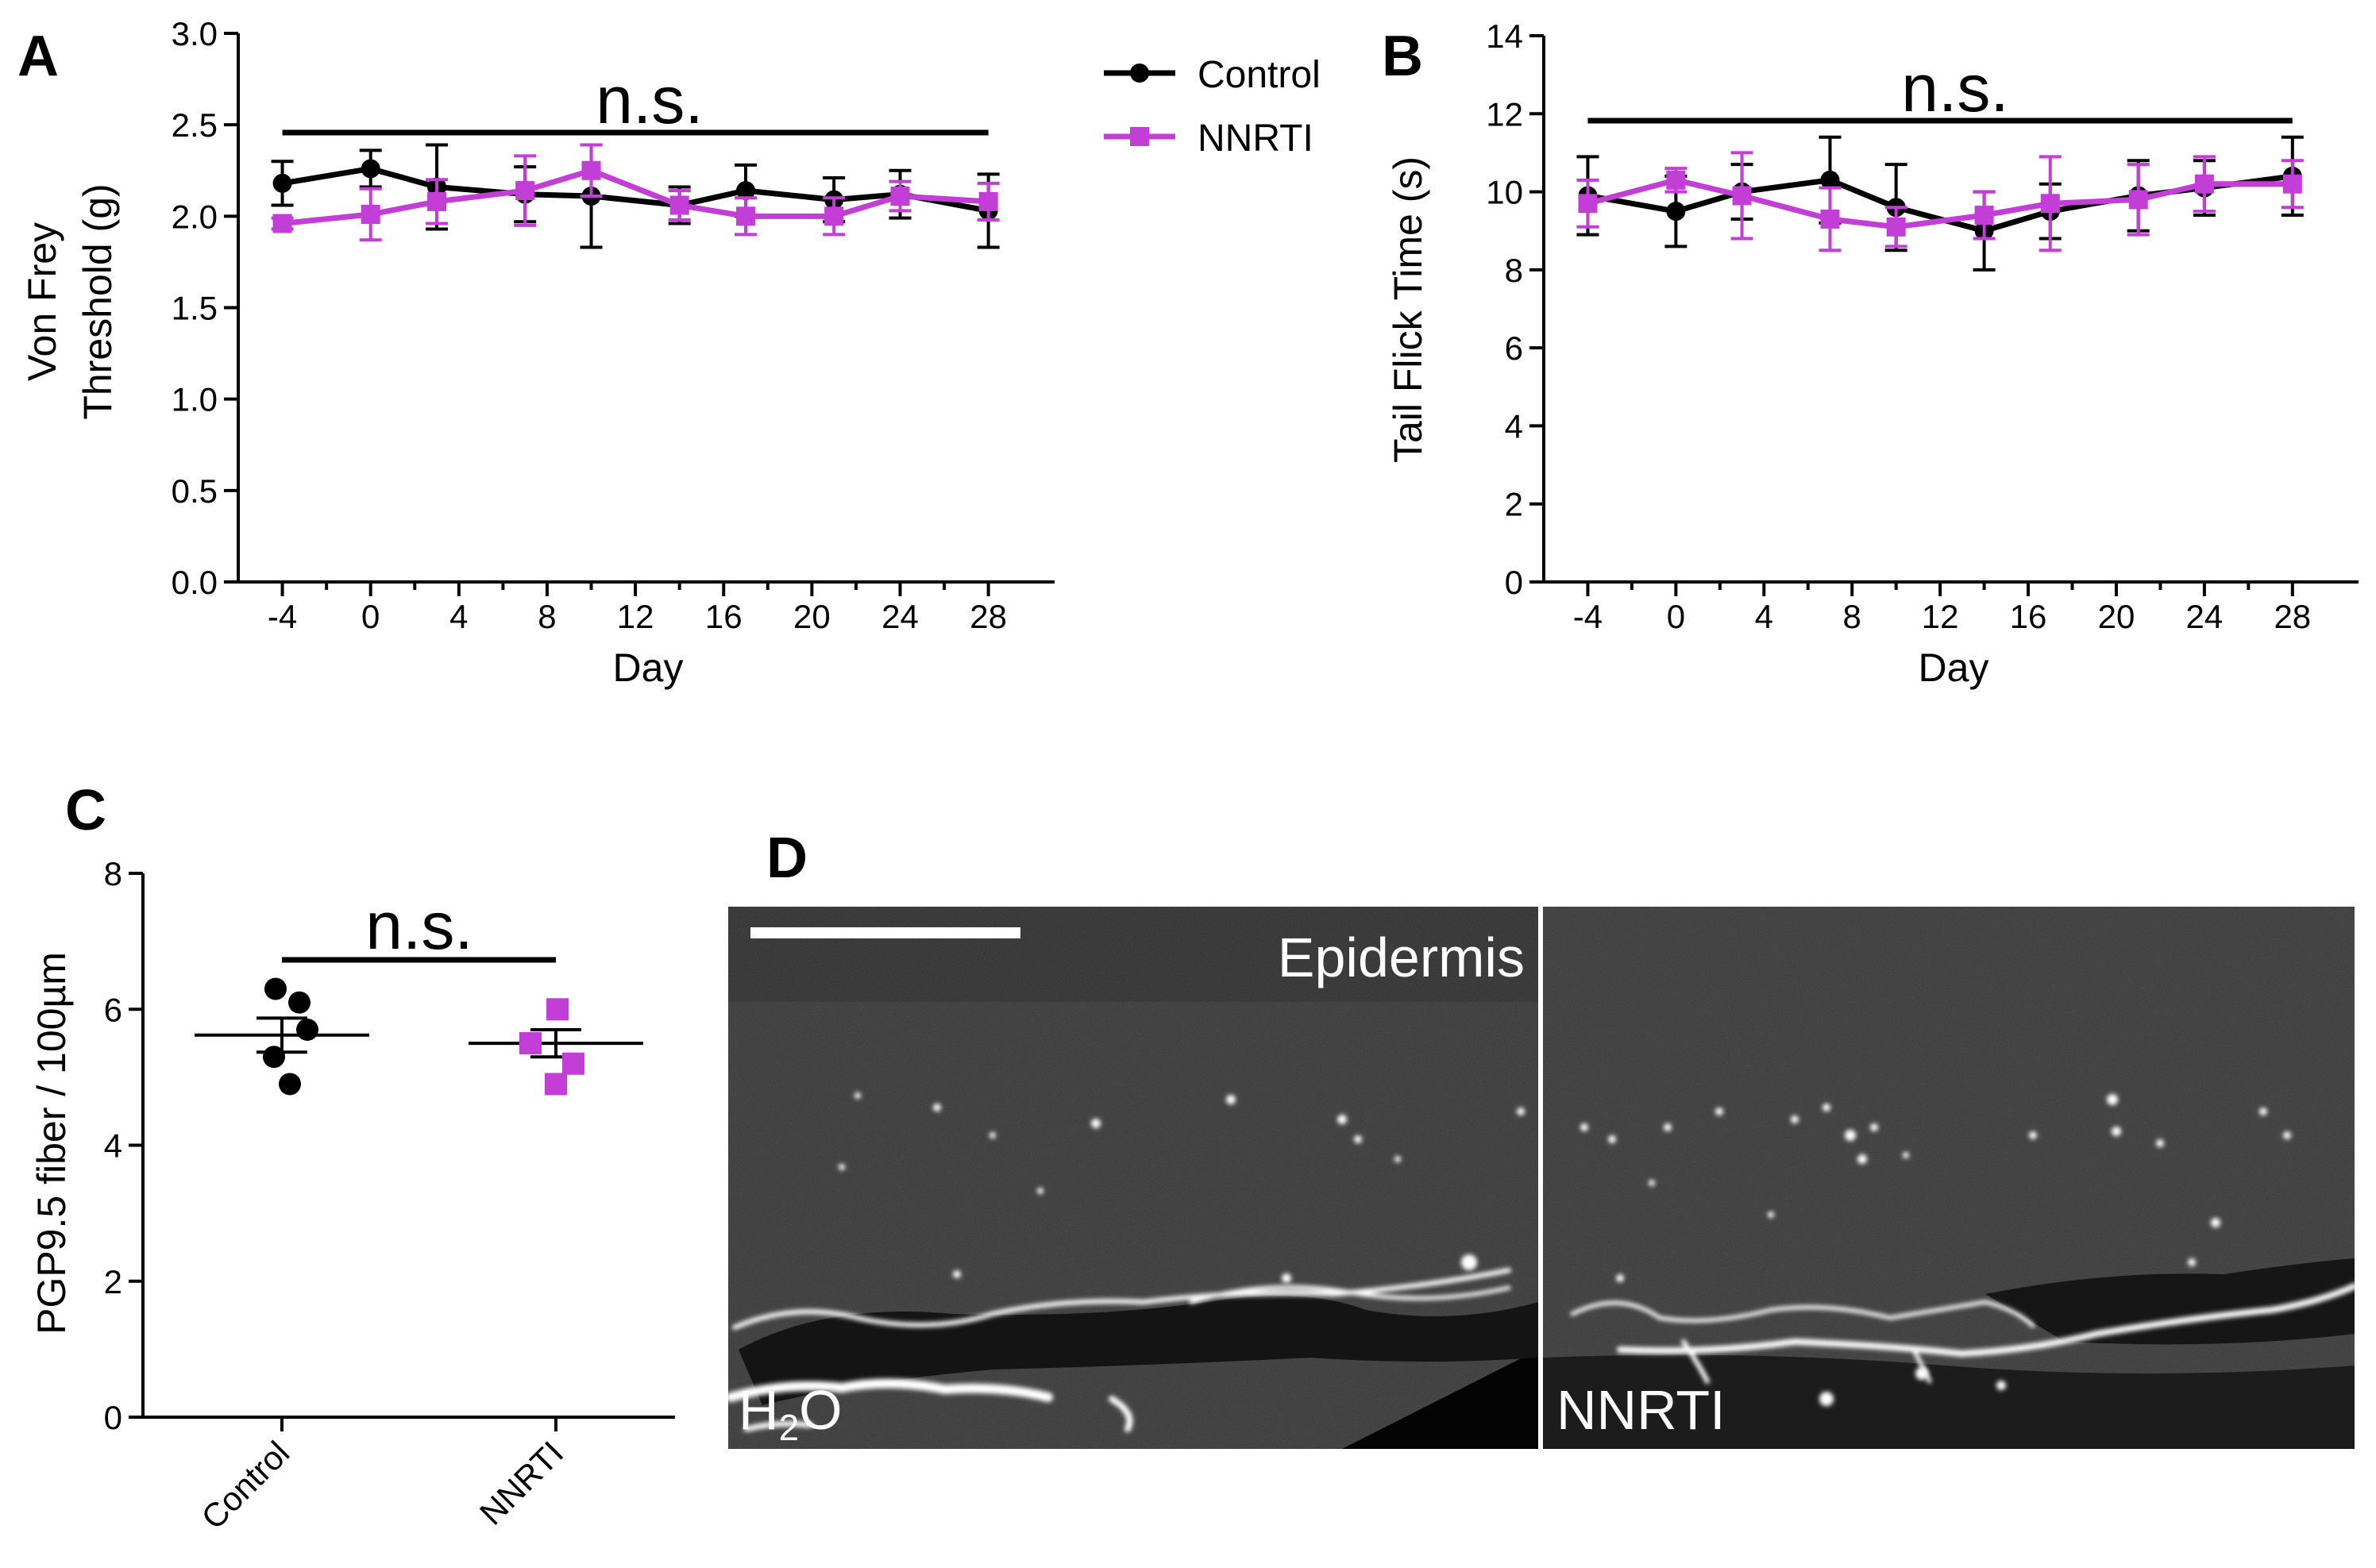 Image resolution: width=2376 pixels, height=1568 pixels. Describe the element at coordinates (1588, 616) in the screenshot. I see `chart-b-xtick-label: -4` at that location.